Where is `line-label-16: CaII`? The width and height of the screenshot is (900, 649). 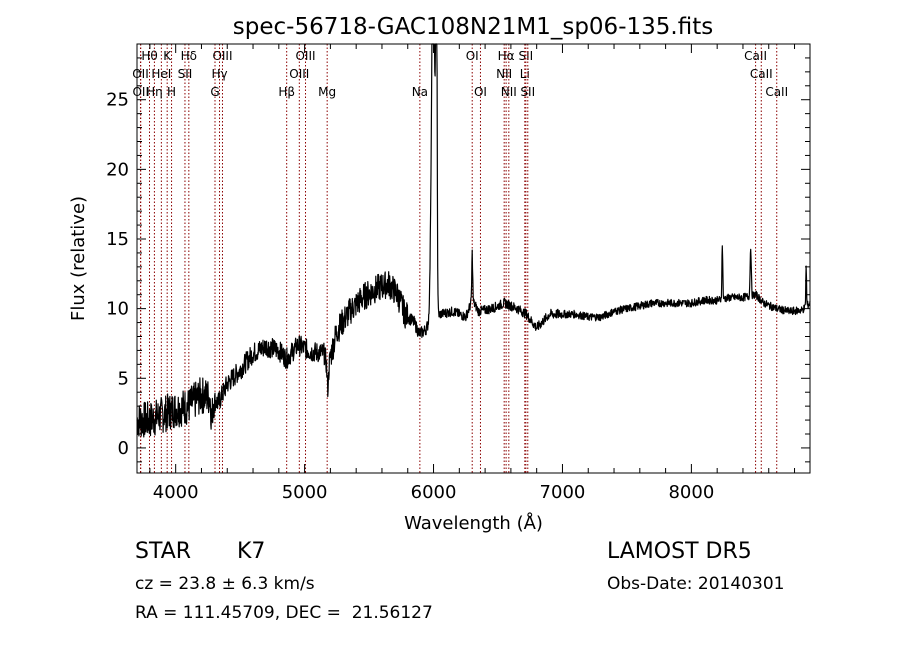 line-label-16: CaII is located at coordinates (761, 74).